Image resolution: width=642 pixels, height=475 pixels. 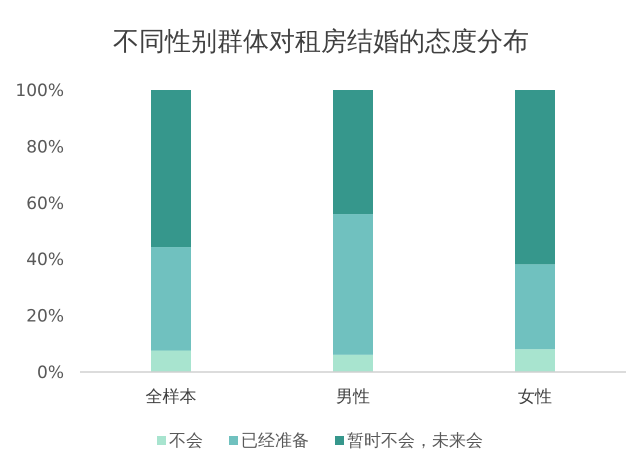 What do you see at coordinates (415, 441) in the screenshot?
I see `legend-label: 暂时不会，未来会` at bounding box center [415, 441].